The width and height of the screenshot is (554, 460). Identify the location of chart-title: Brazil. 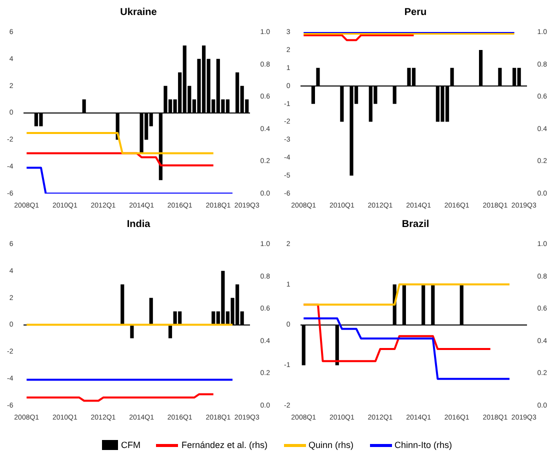
(416, 224).